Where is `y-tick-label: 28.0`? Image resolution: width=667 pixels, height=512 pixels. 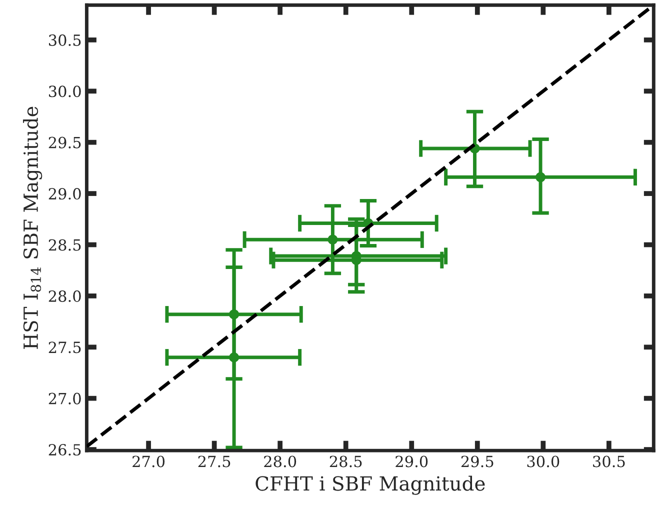
y-tick-label: 28.0 is located at coordinates (64, 296).